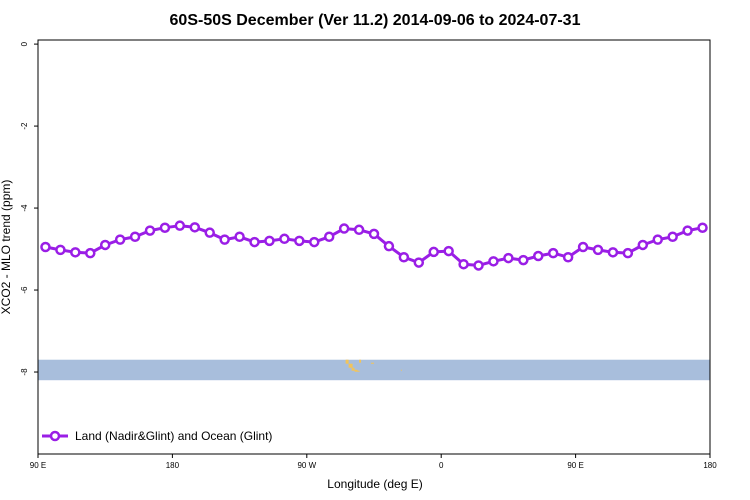 This screenshot has height=500, width=750. I want to click on legend-marker, so click(55, 436).